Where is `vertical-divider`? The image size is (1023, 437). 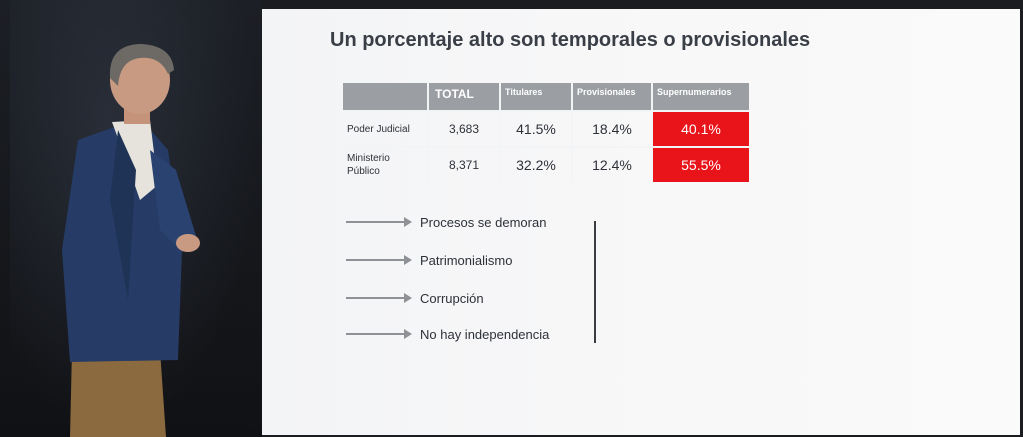 vertical-divider is located at coordinates (595, 282).